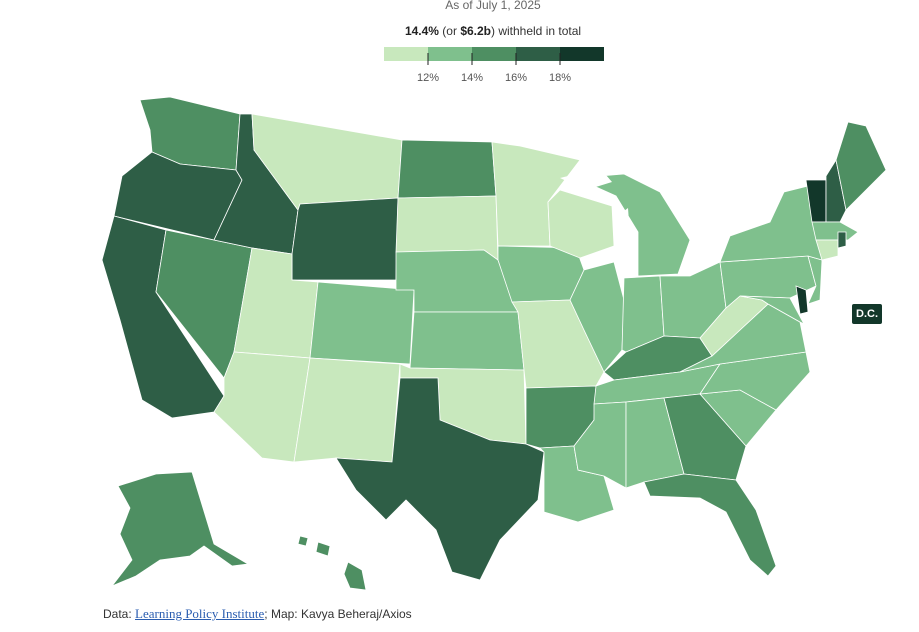  I want to click on source-link: Learning Policy Institute, so click(200, 613).